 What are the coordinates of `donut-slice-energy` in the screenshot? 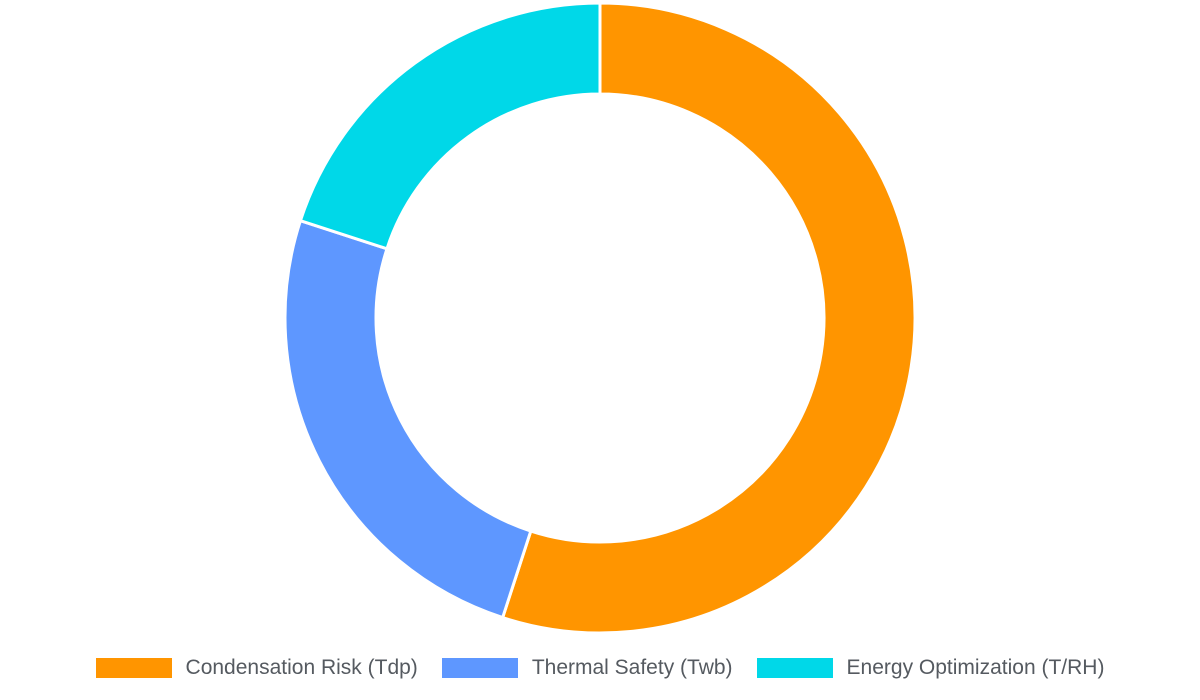 It's located at (450, 126).